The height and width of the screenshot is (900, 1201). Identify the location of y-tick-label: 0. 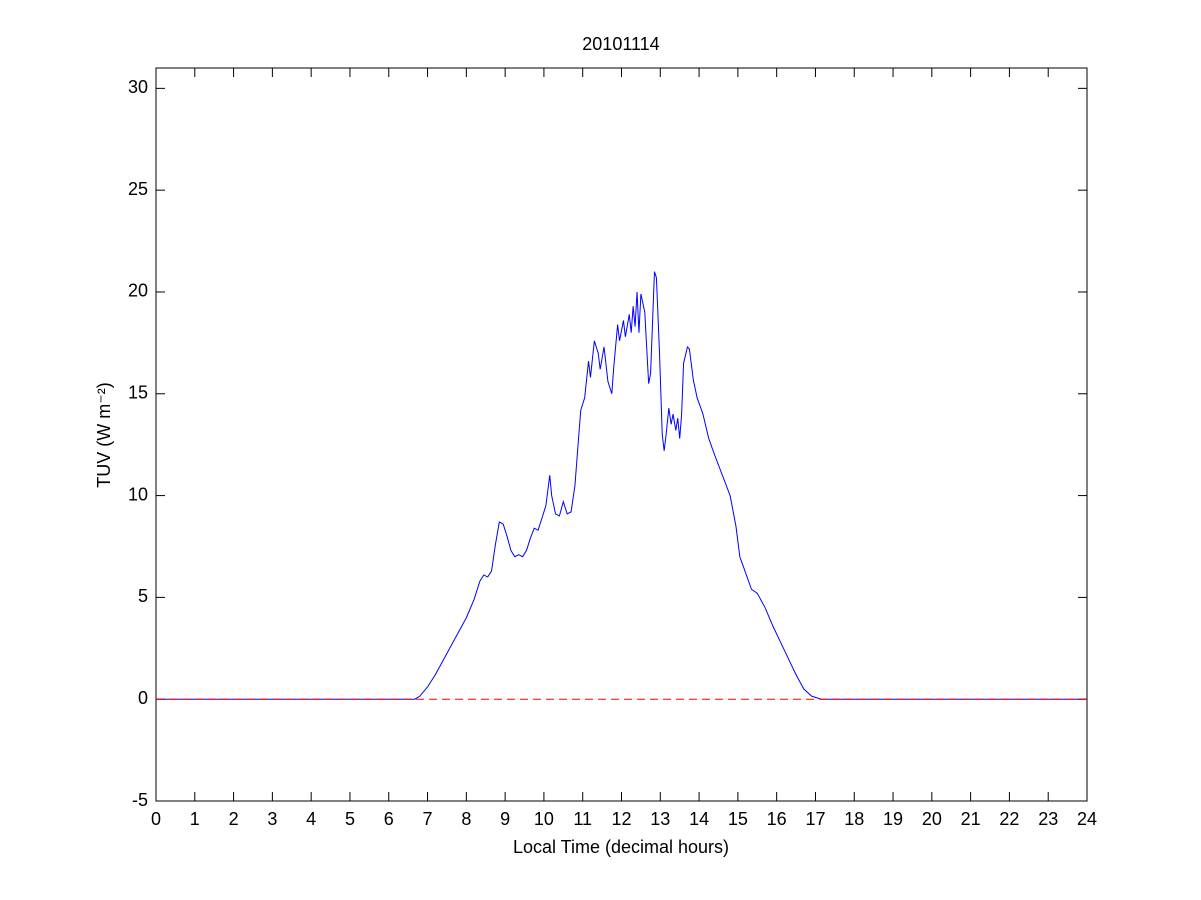
(143, 698).